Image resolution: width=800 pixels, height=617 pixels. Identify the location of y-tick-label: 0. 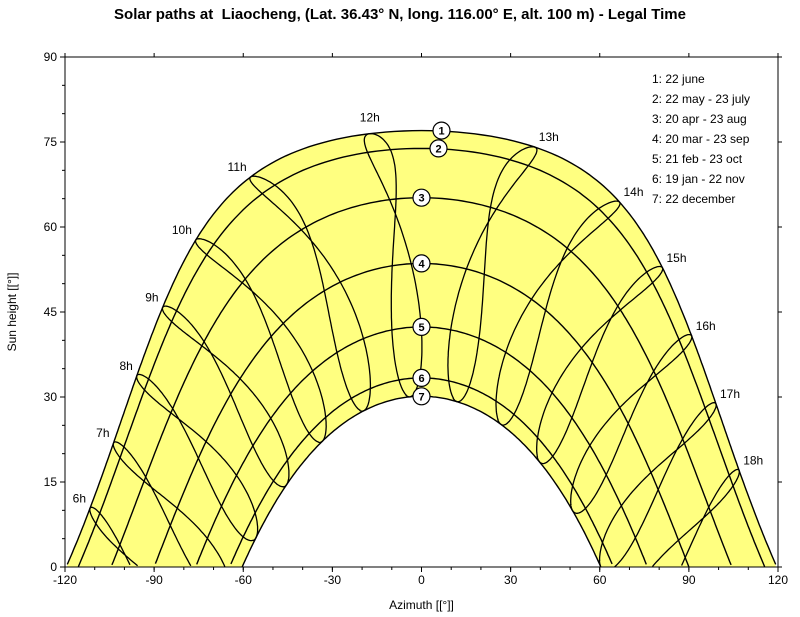
(53, 567).